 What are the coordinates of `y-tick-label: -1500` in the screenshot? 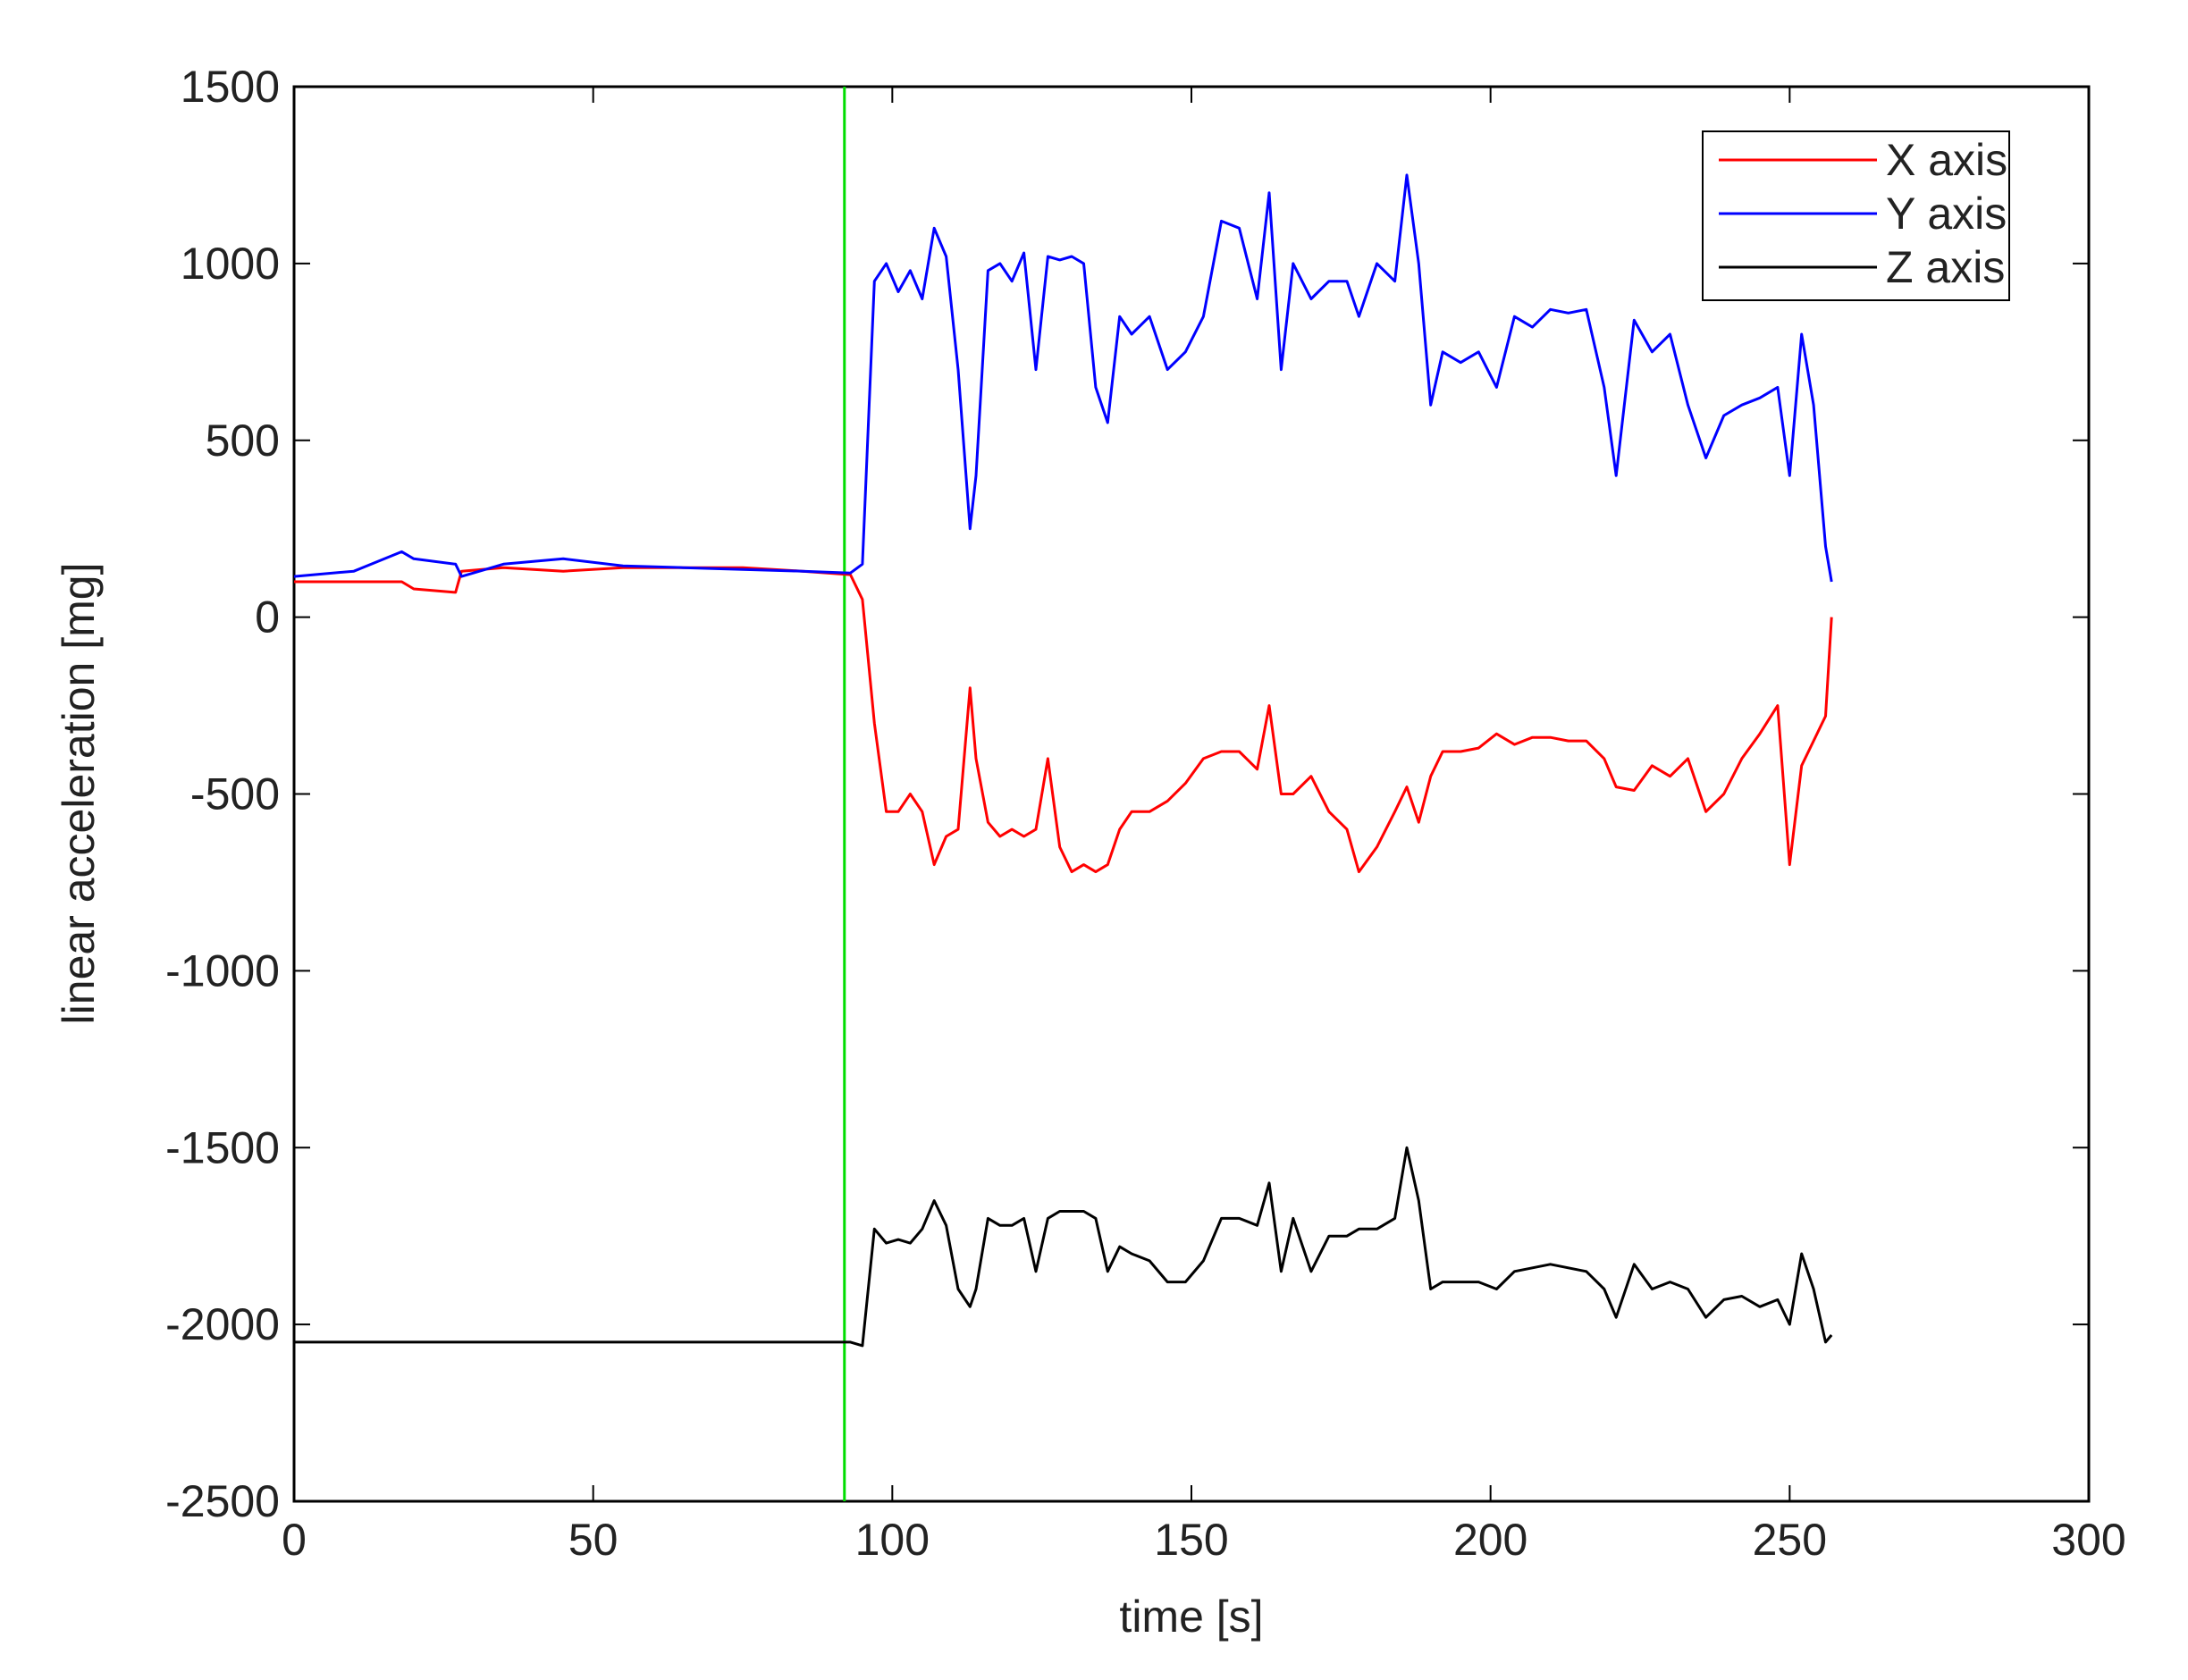 It's located at (223, 1147).